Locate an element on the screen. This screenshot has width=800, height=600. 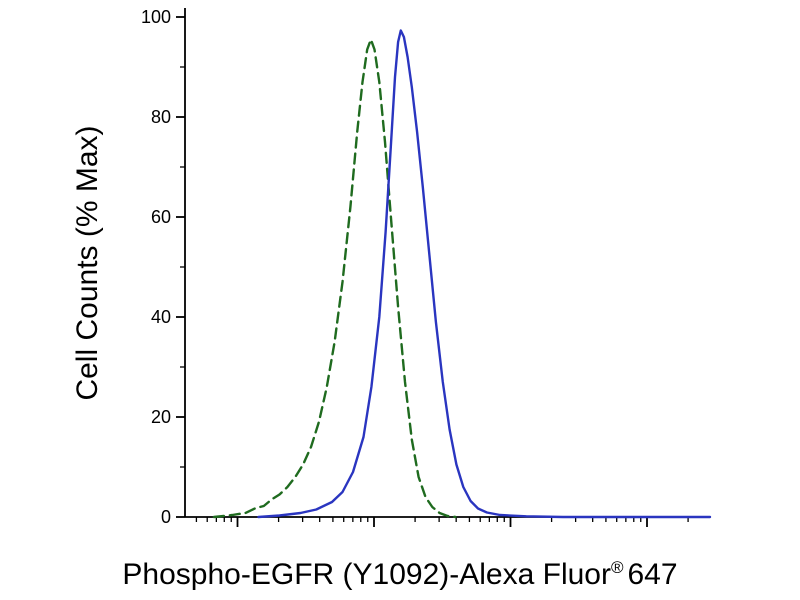
y-tick-label: 40 is located at coordinates (161, 317).